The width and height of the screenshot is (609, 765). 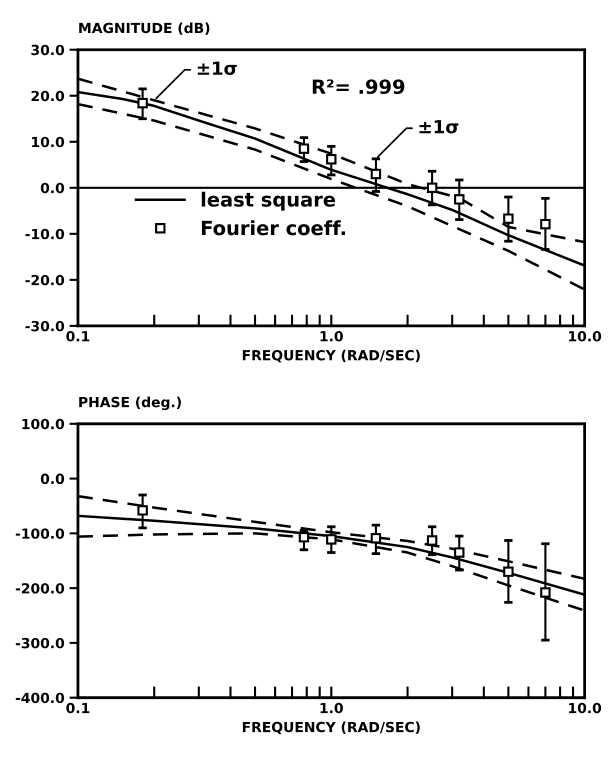 What do you see at coordinates (40, 643) in the screenshot?
I see `y-tick-label: -300.0` at bounding box center [40, 643].